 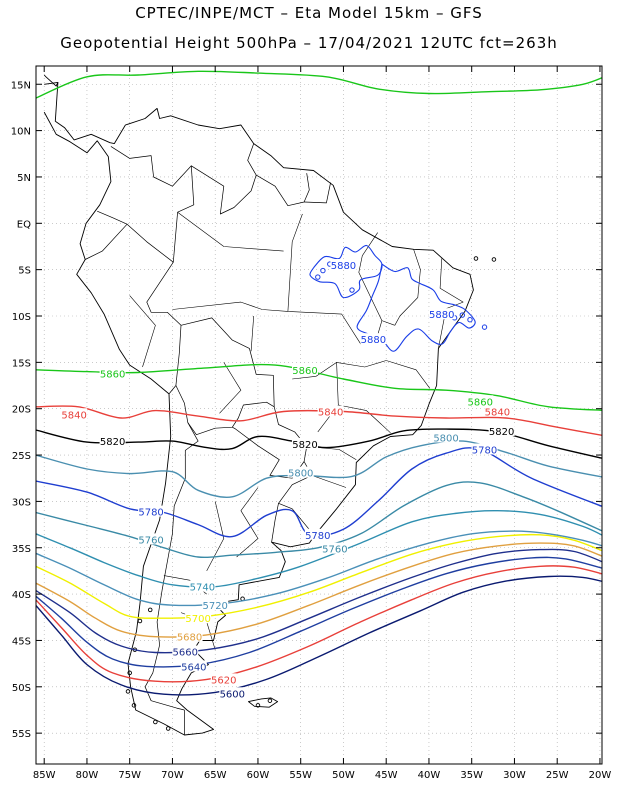 I want to click on lon-tick-label: 60W, so click(x=258, y=775).